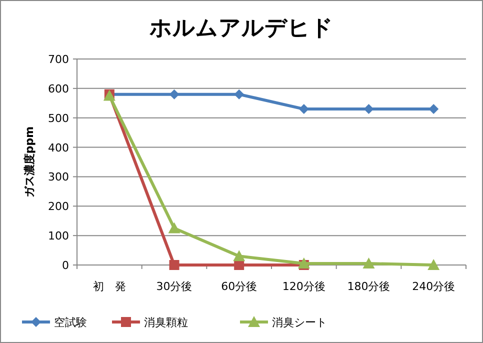  Describe the element at coordinates (58, 147) in the screenshot. I see `y-tick-label: 400` at that location.